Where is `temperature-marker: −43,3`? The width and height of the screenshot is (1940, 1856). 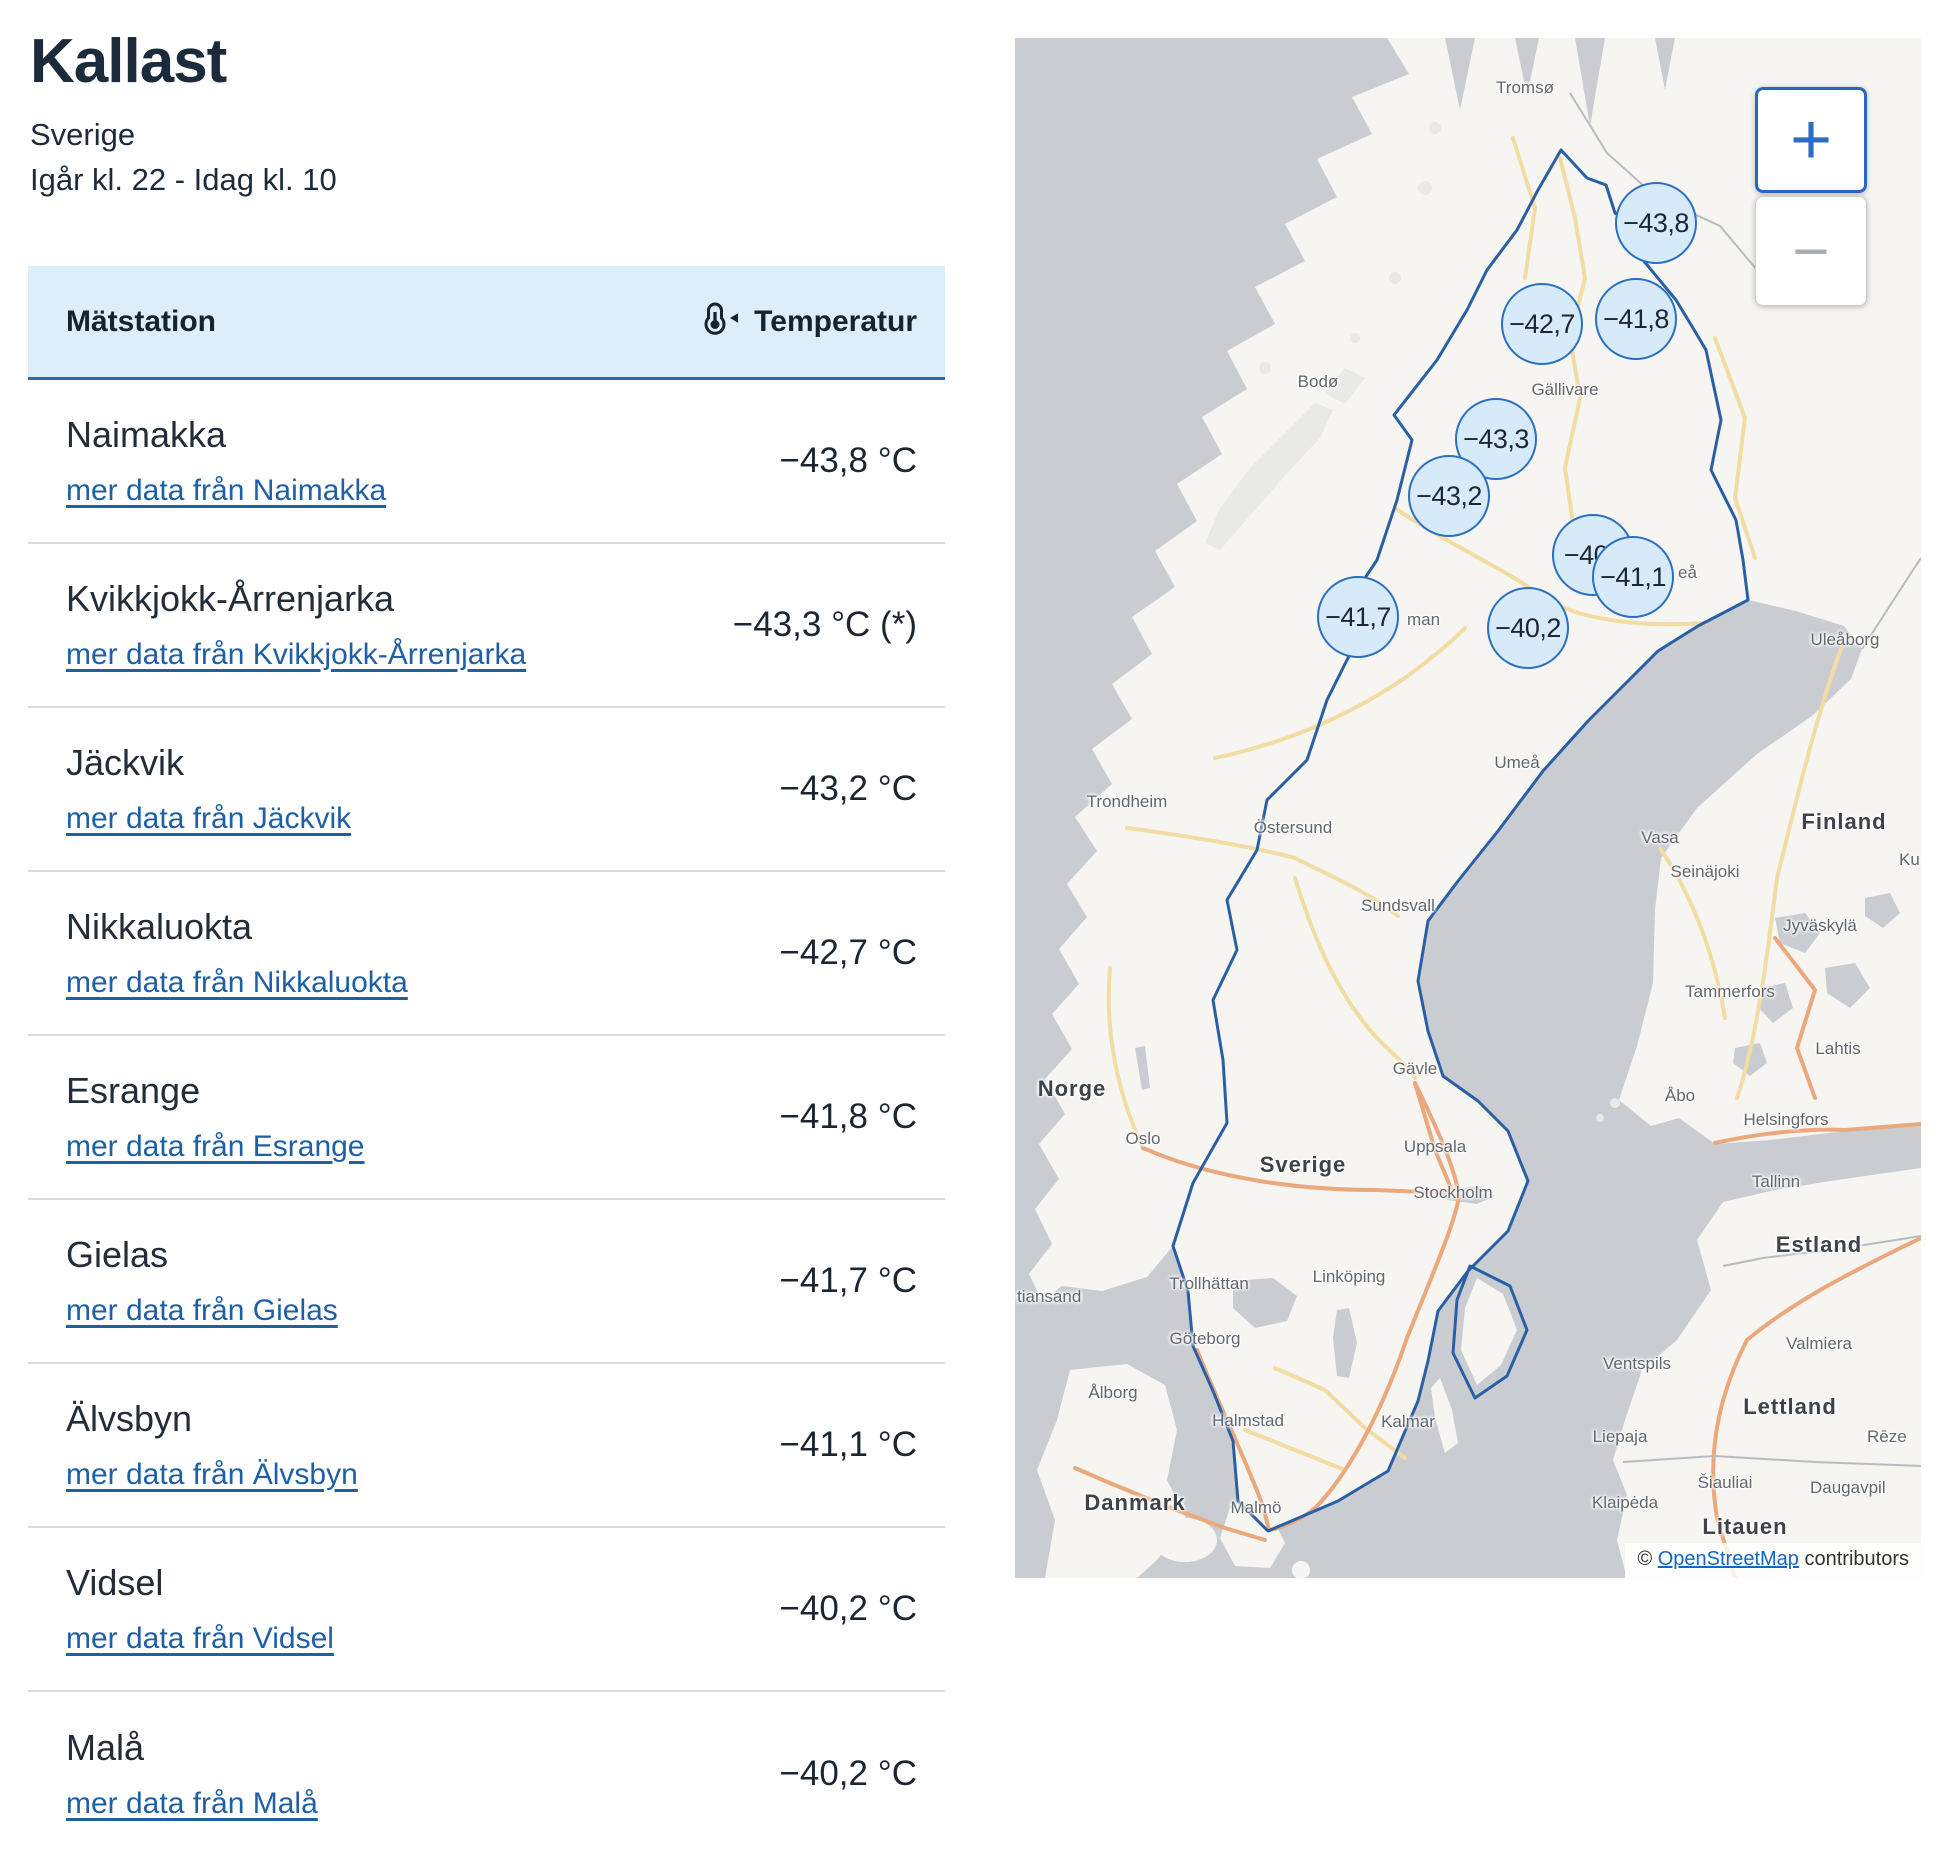
temperature-marker: −43,3 is located at coordinates (1496, 439).